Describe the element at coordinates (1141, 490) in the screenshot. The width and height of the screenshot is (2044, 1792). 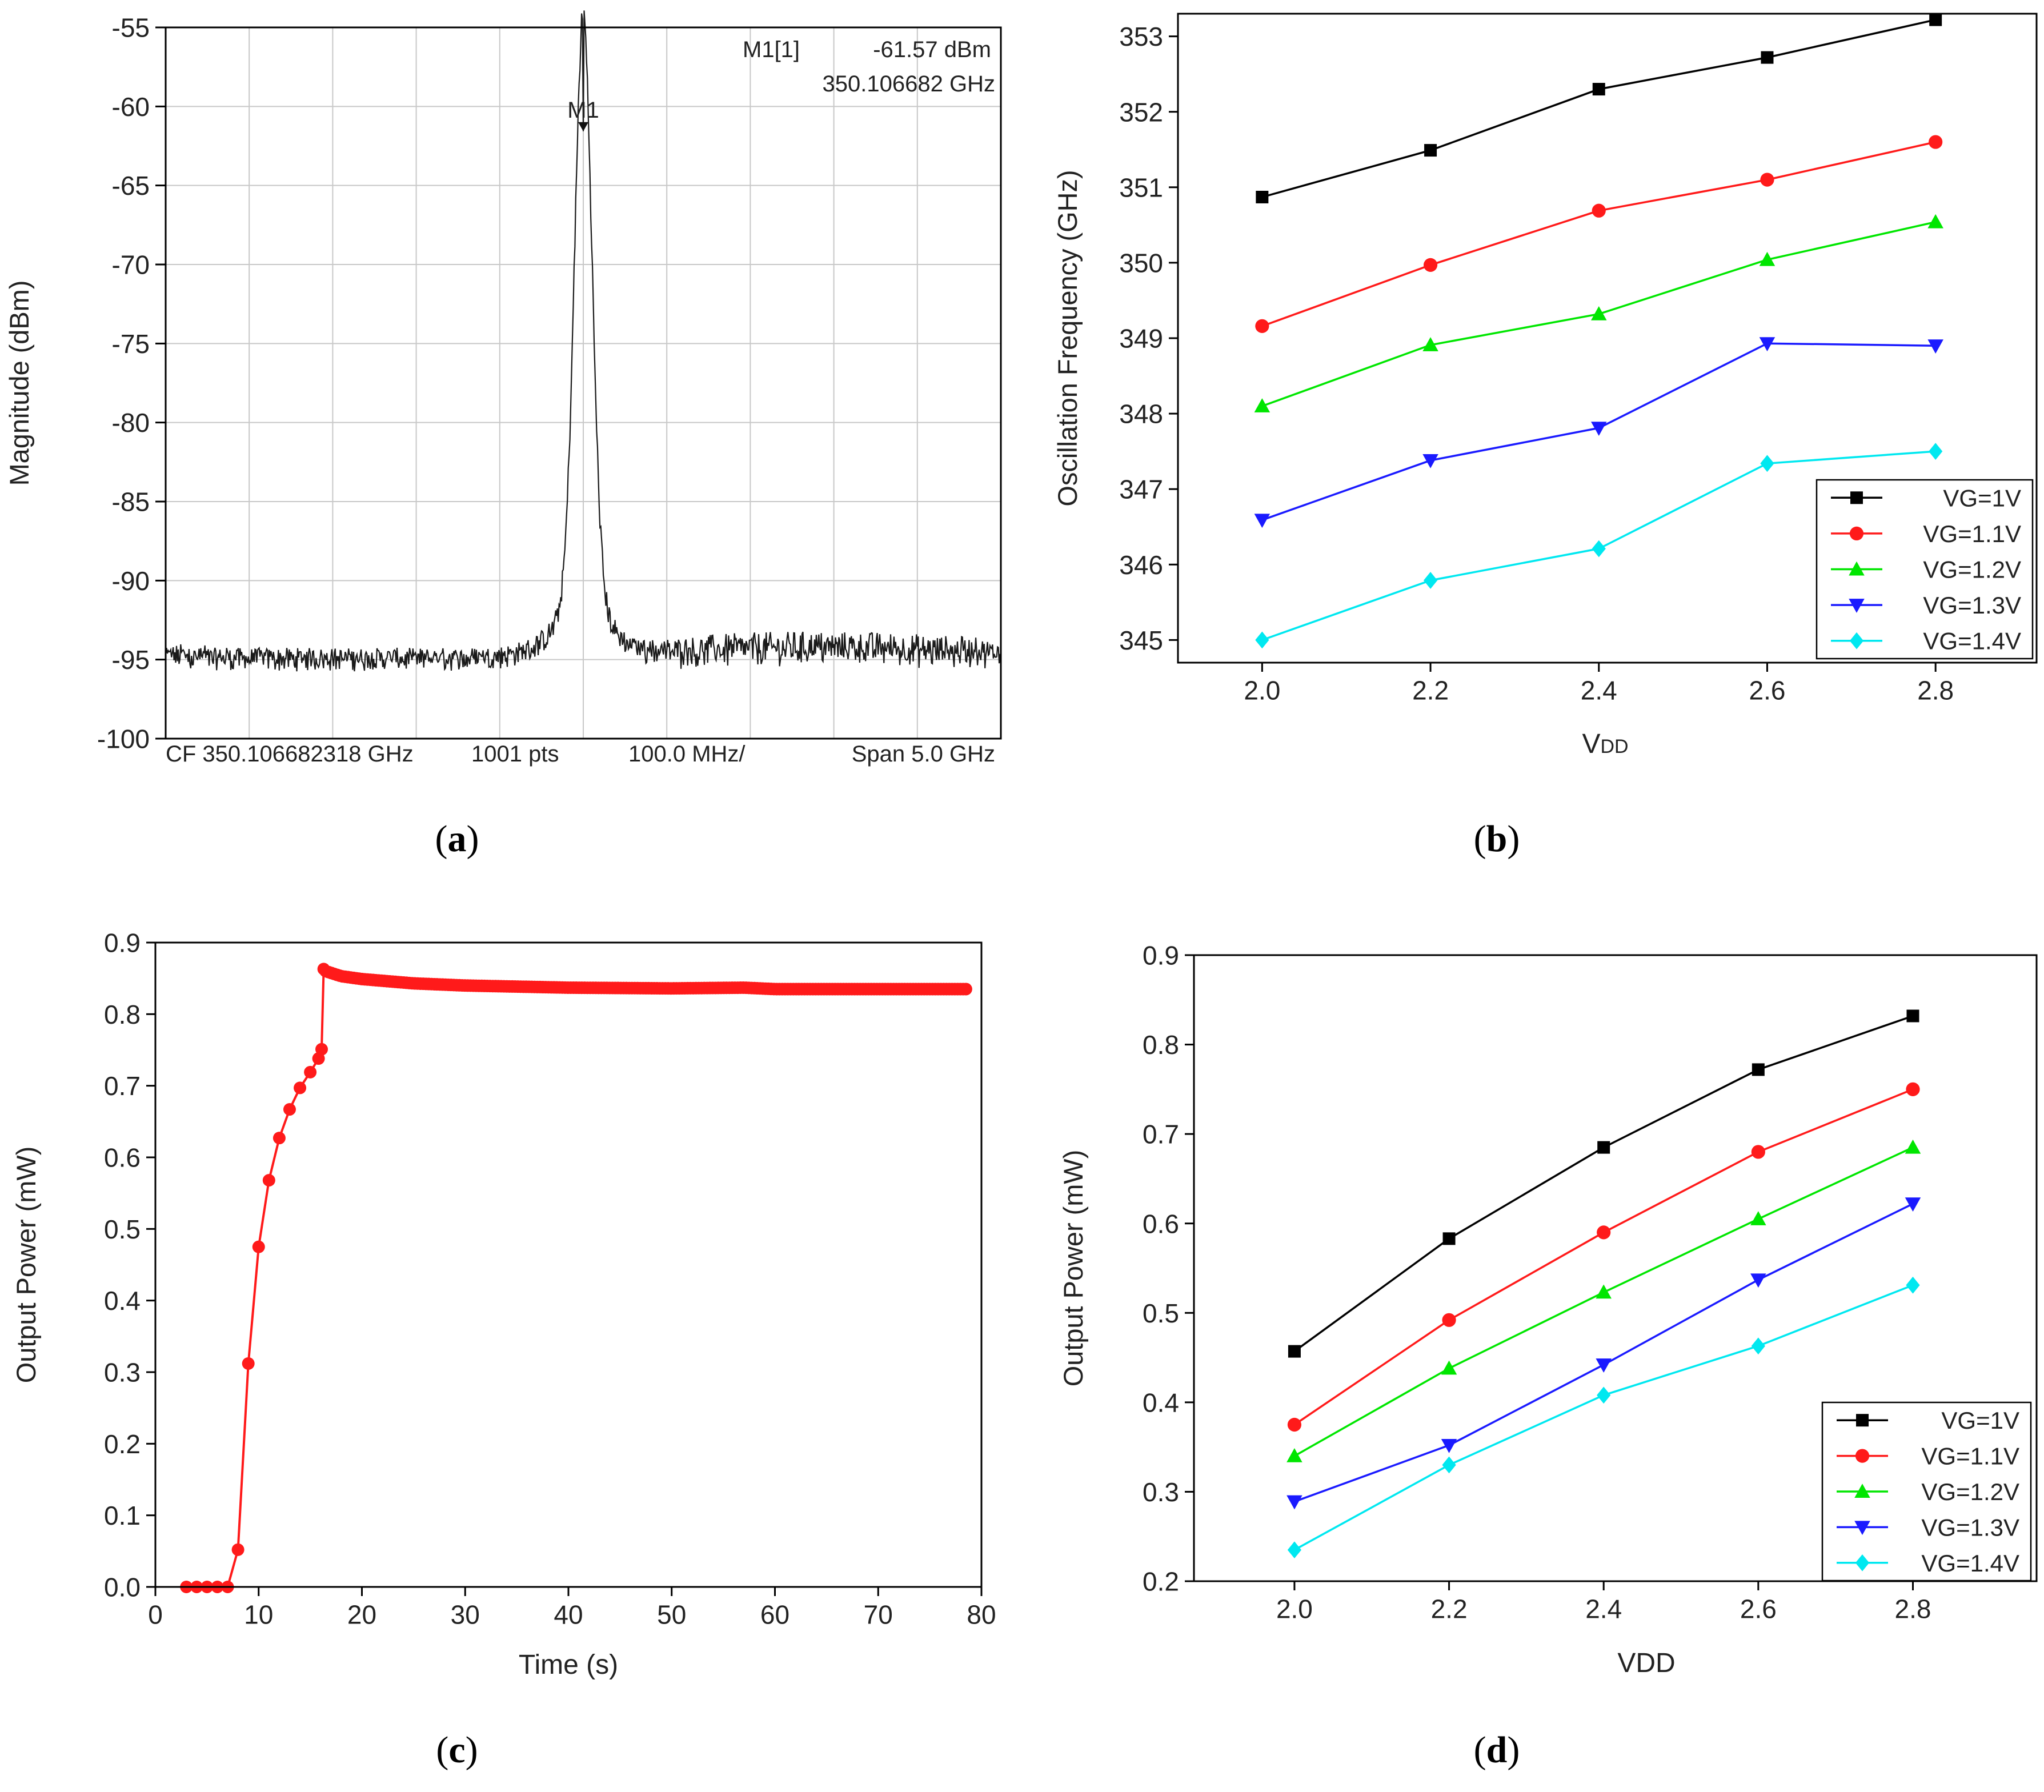
I see `panel-b-ytick-label: 347` at that location.